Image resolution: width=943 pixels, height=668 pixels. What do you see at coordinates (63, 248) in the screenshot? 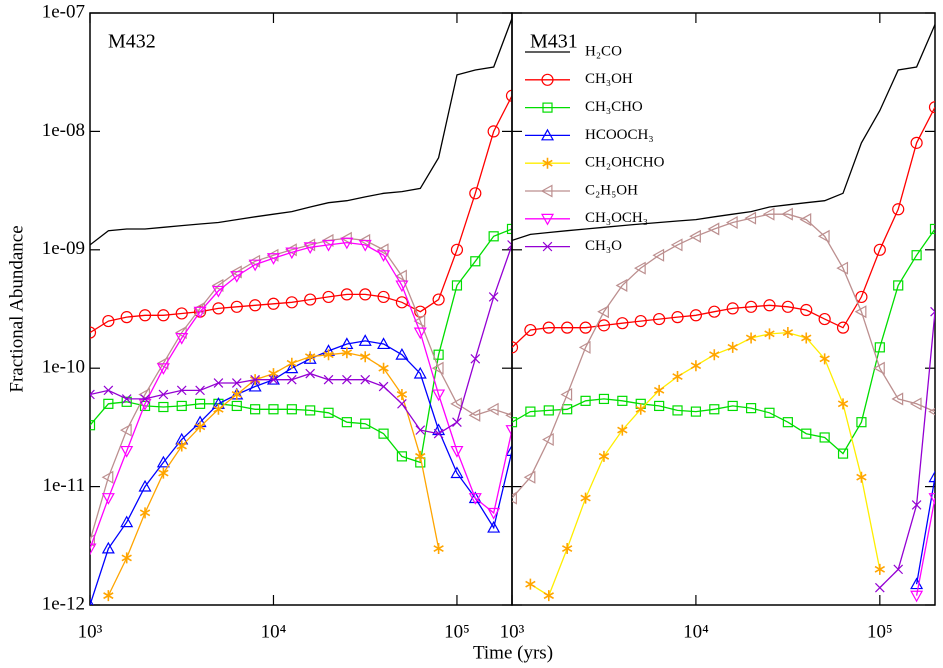
I see `y-tick-label: 1e-09` at bounding box center [63, 248].